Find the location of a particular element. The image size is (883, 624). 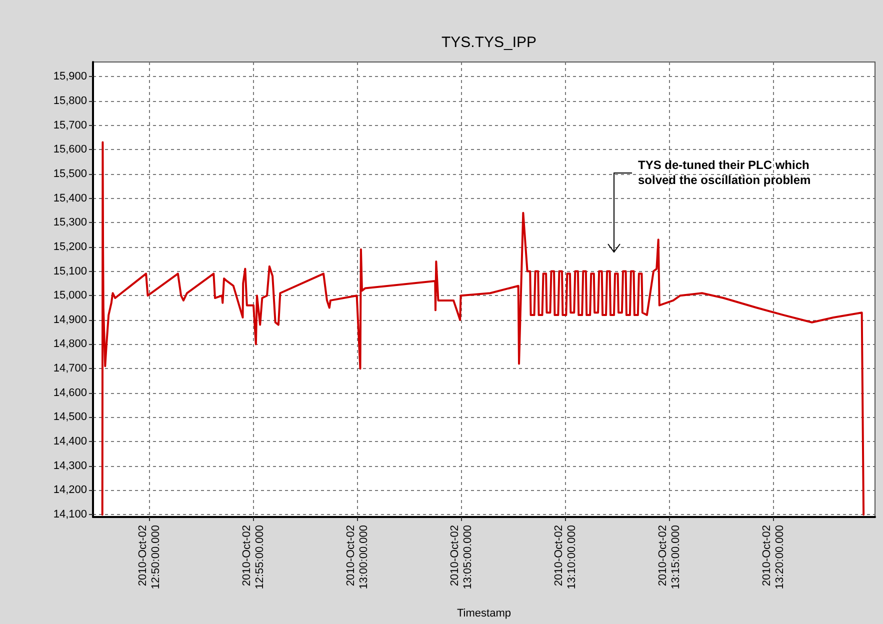

y-tick-label: 15,400 is located at coordinates (70, 198).